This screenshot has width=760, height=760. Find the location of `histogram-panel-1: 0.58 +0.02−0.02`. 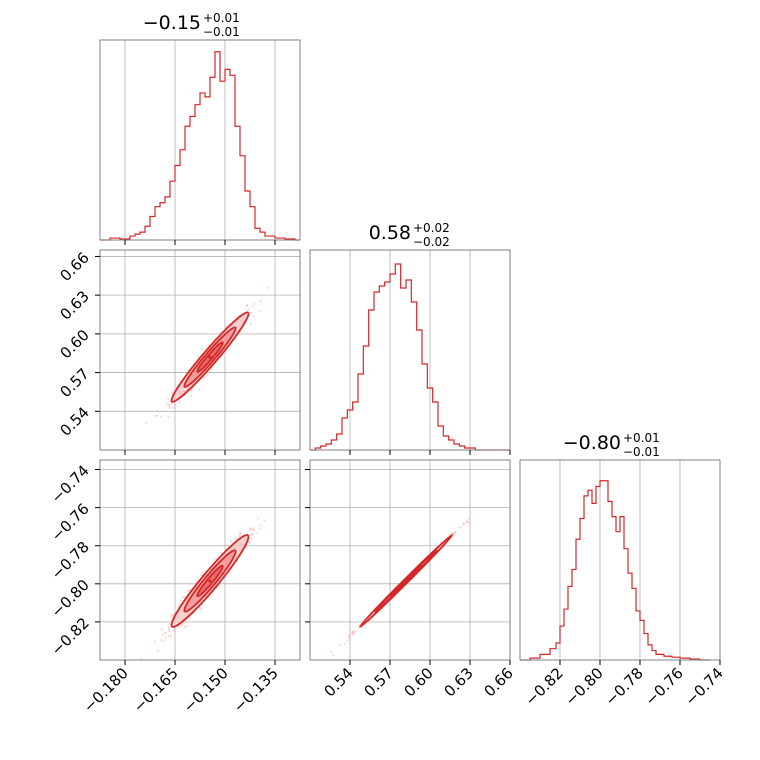

histogram-panel-1: 0.58 +0.02−0.02 is located at coordinates (410, 338).